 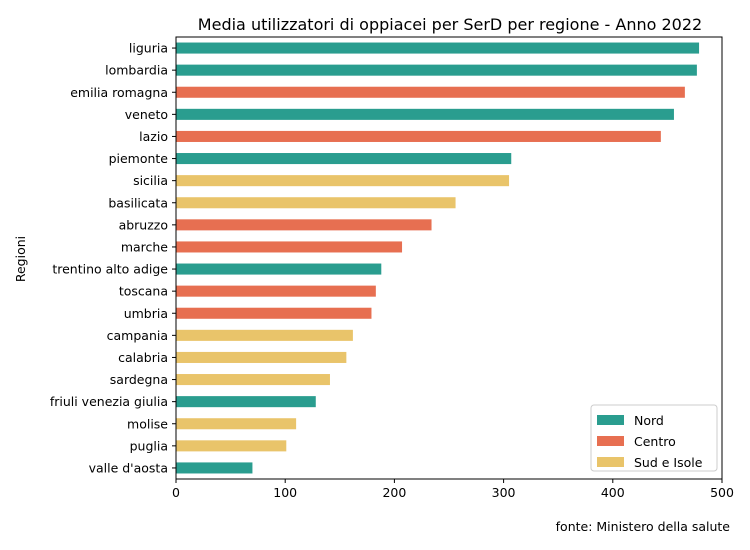 I want to click on bar-marche, so click(x=289, y=247).